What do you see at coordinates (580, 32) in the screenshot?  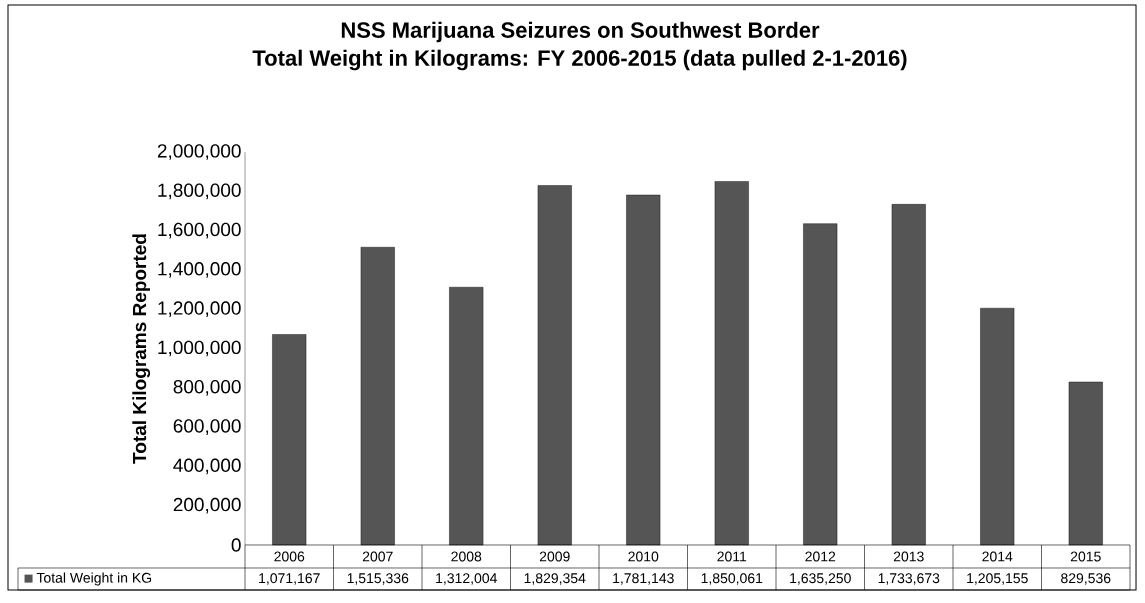 I see `chart-title: NSS Marijuana Seizures on Southwest Border` at bounding box center [580, 32].